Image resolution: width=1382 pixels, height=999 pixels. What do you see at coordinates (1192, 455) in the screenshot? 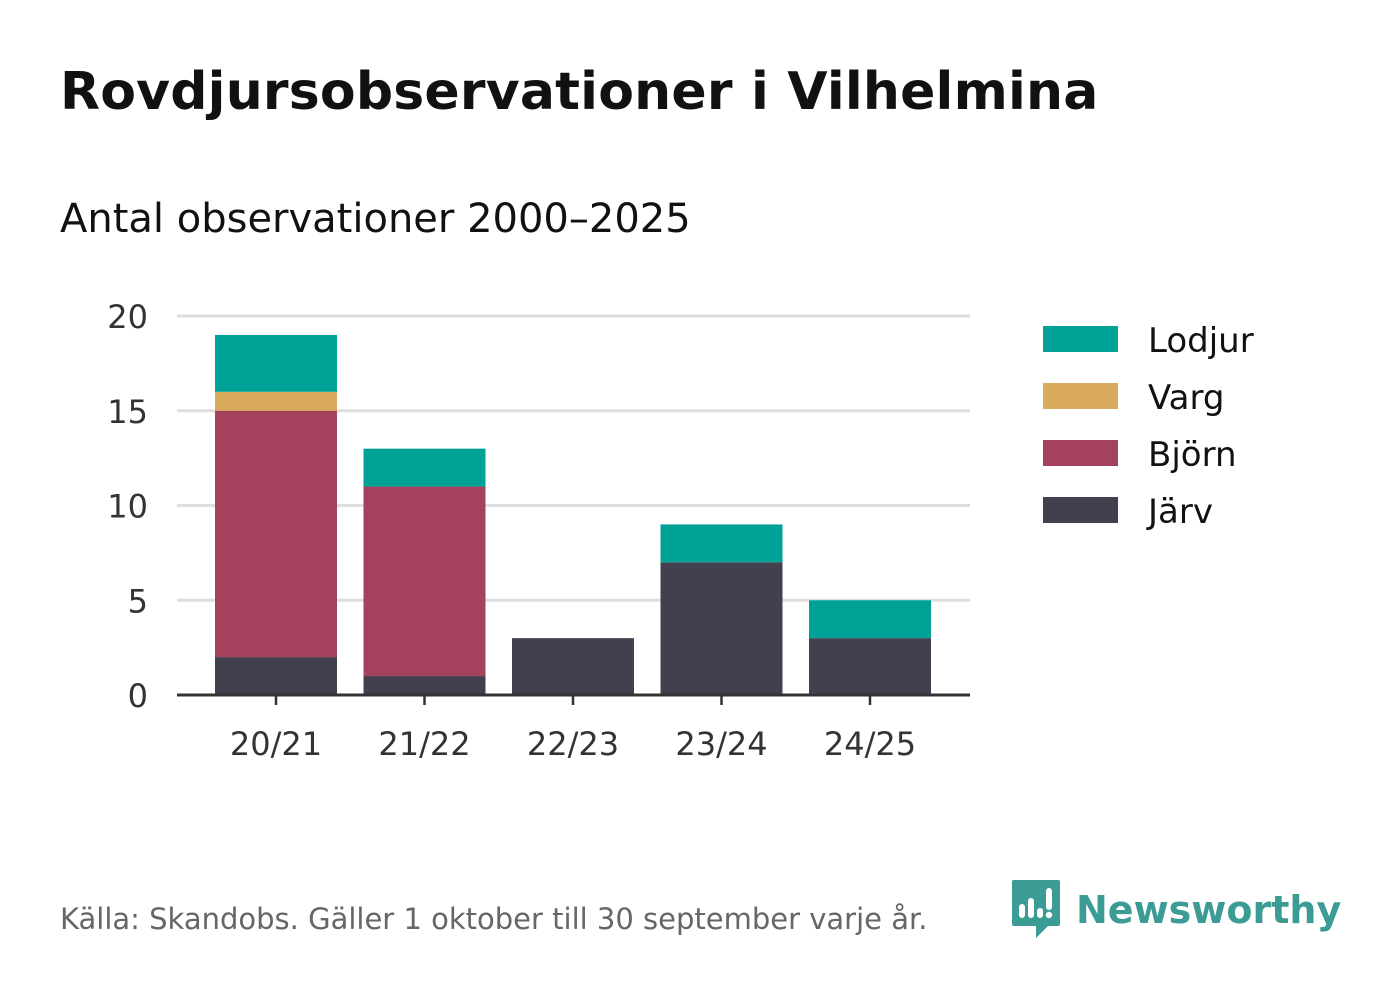
I see `legend-label: Björn` at bounding box center [1192, 455].